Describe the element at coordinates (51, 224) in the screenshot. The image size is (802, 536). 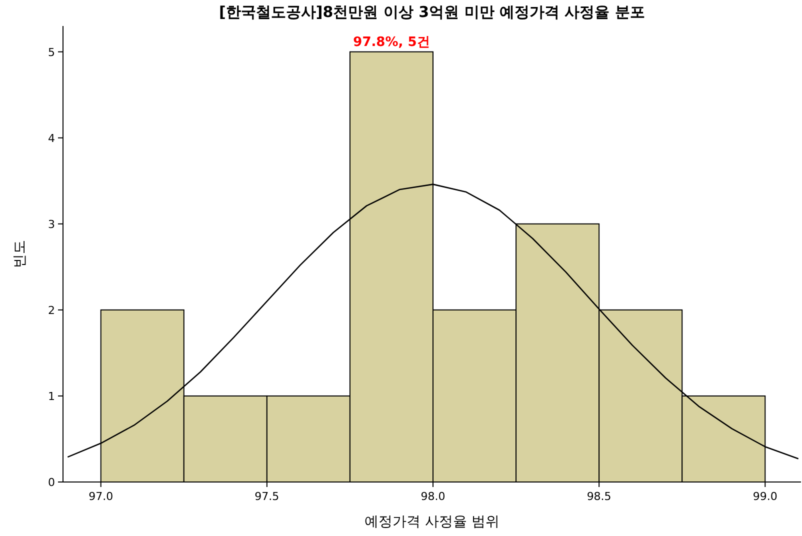
I see `y-tick-label: 3` at that location.